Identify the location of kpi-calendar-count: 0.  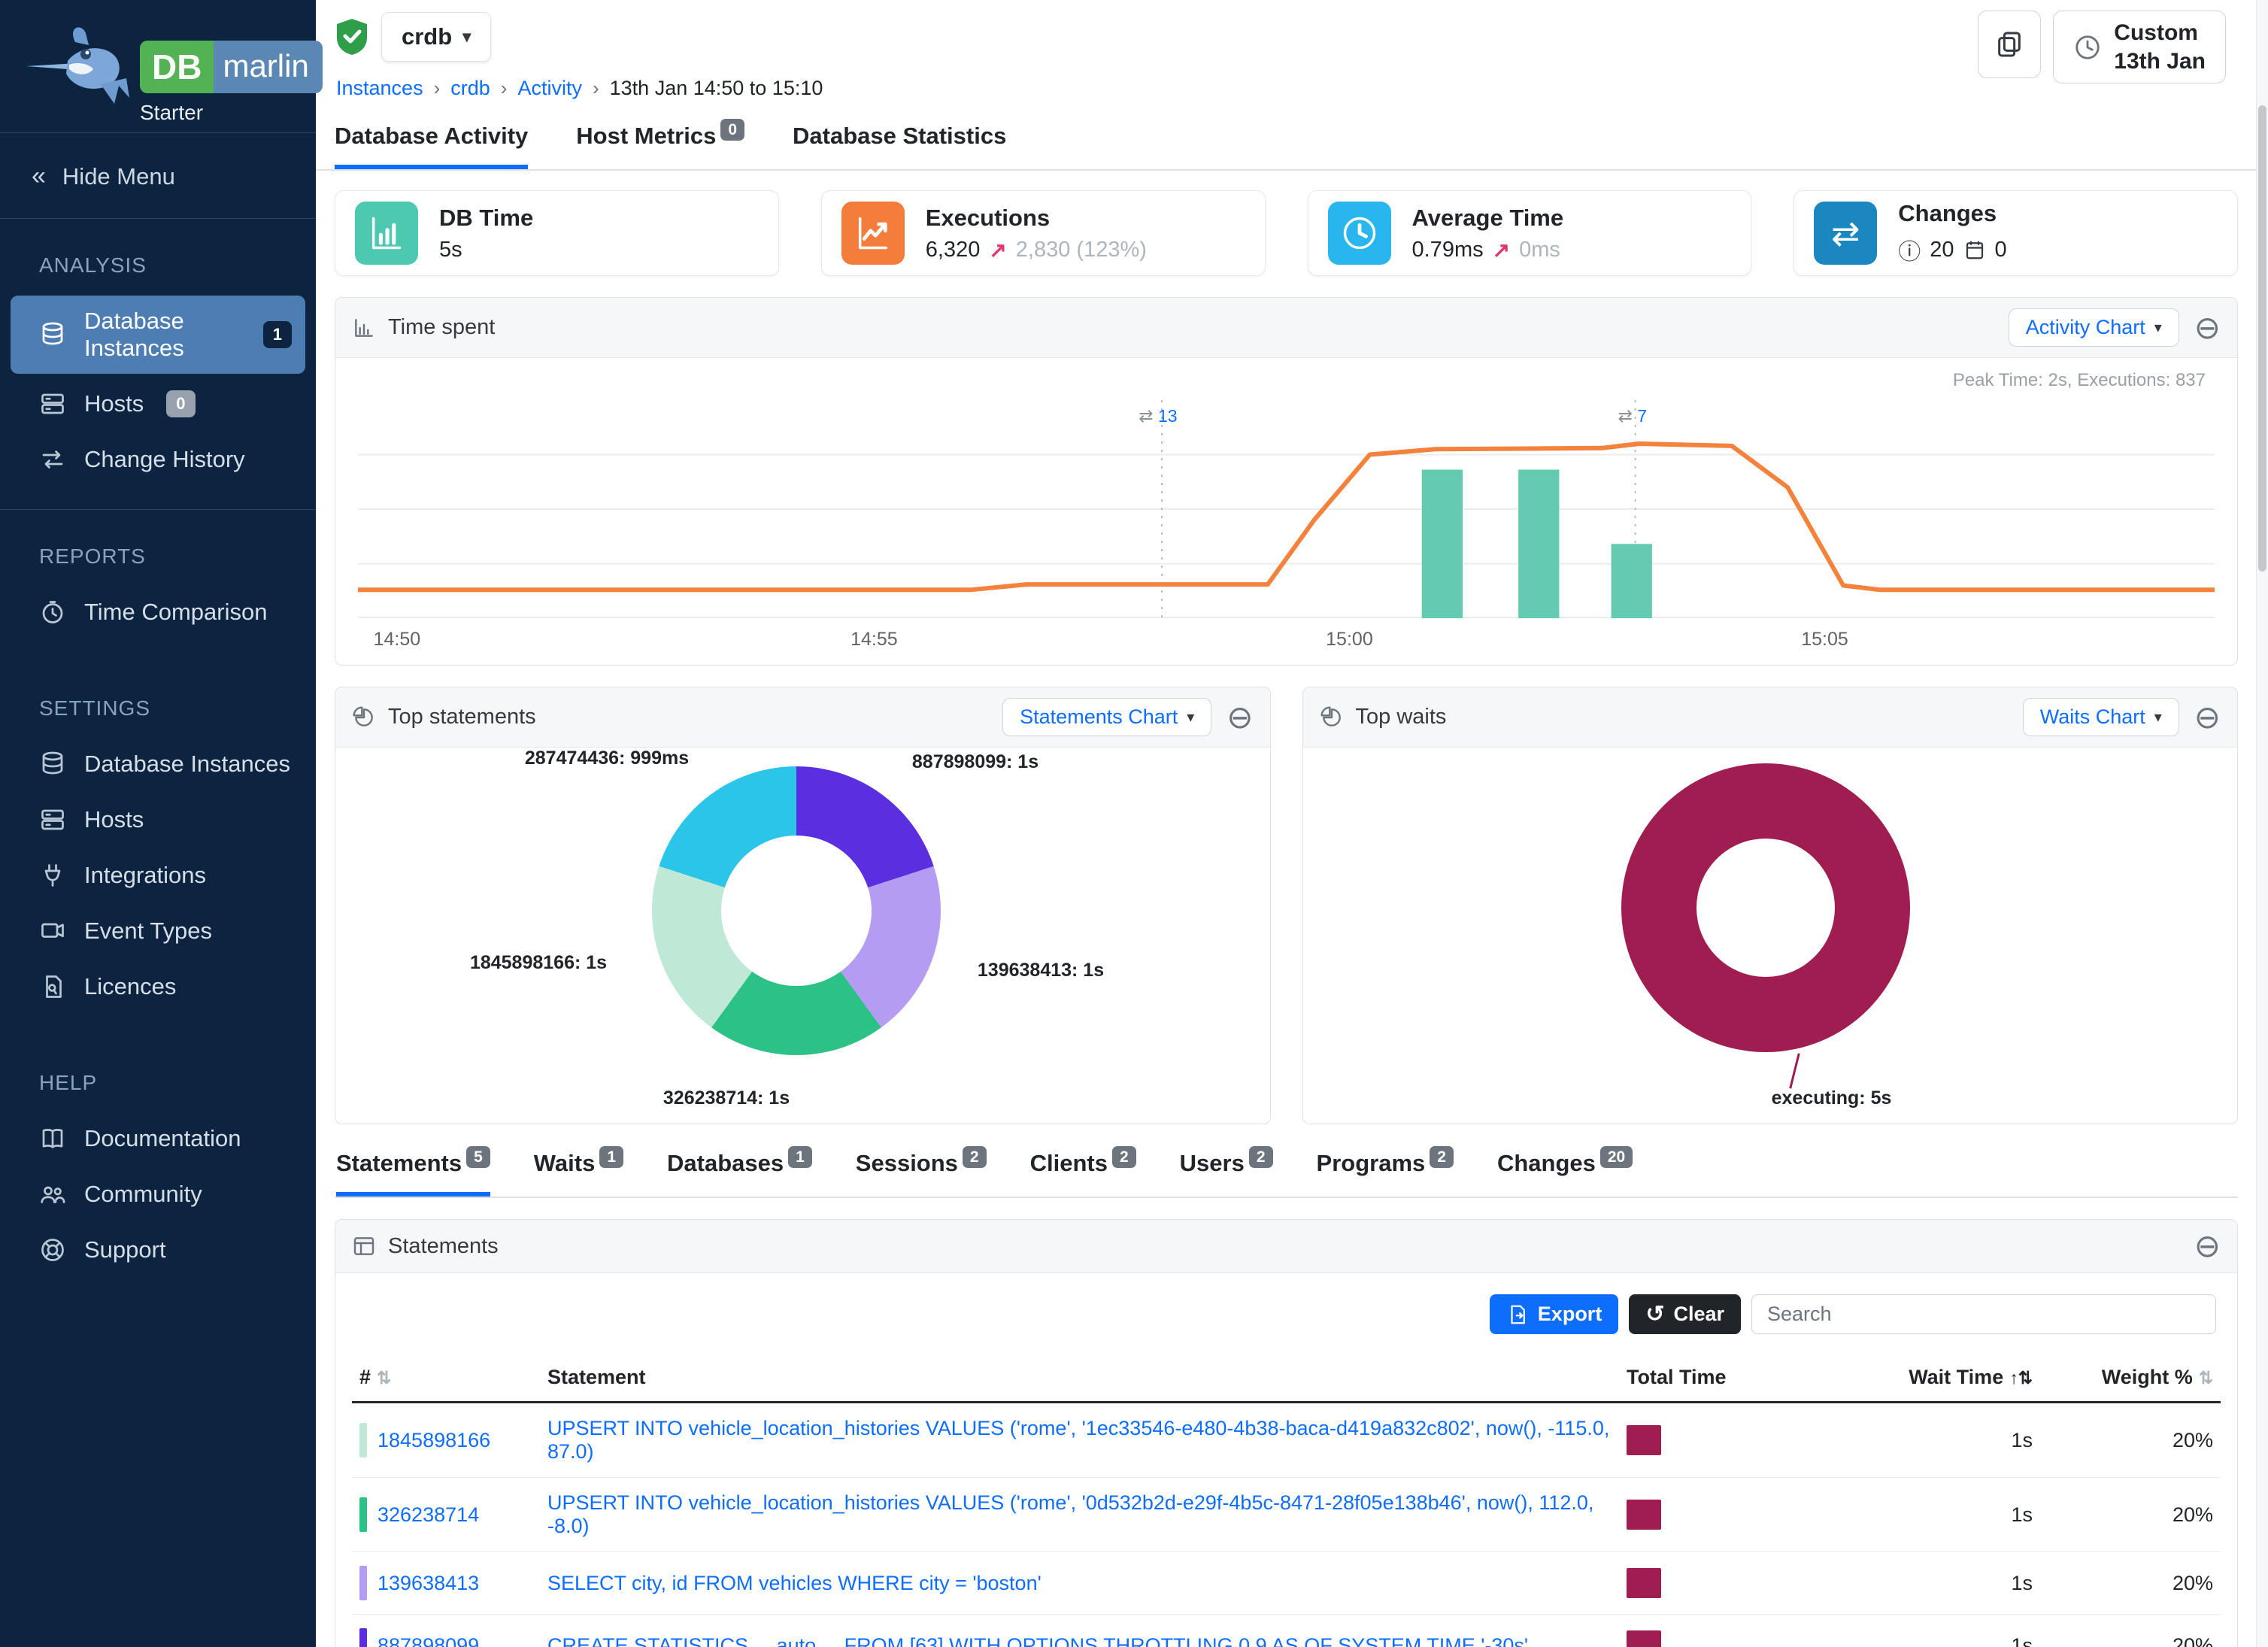
(2000, 250).